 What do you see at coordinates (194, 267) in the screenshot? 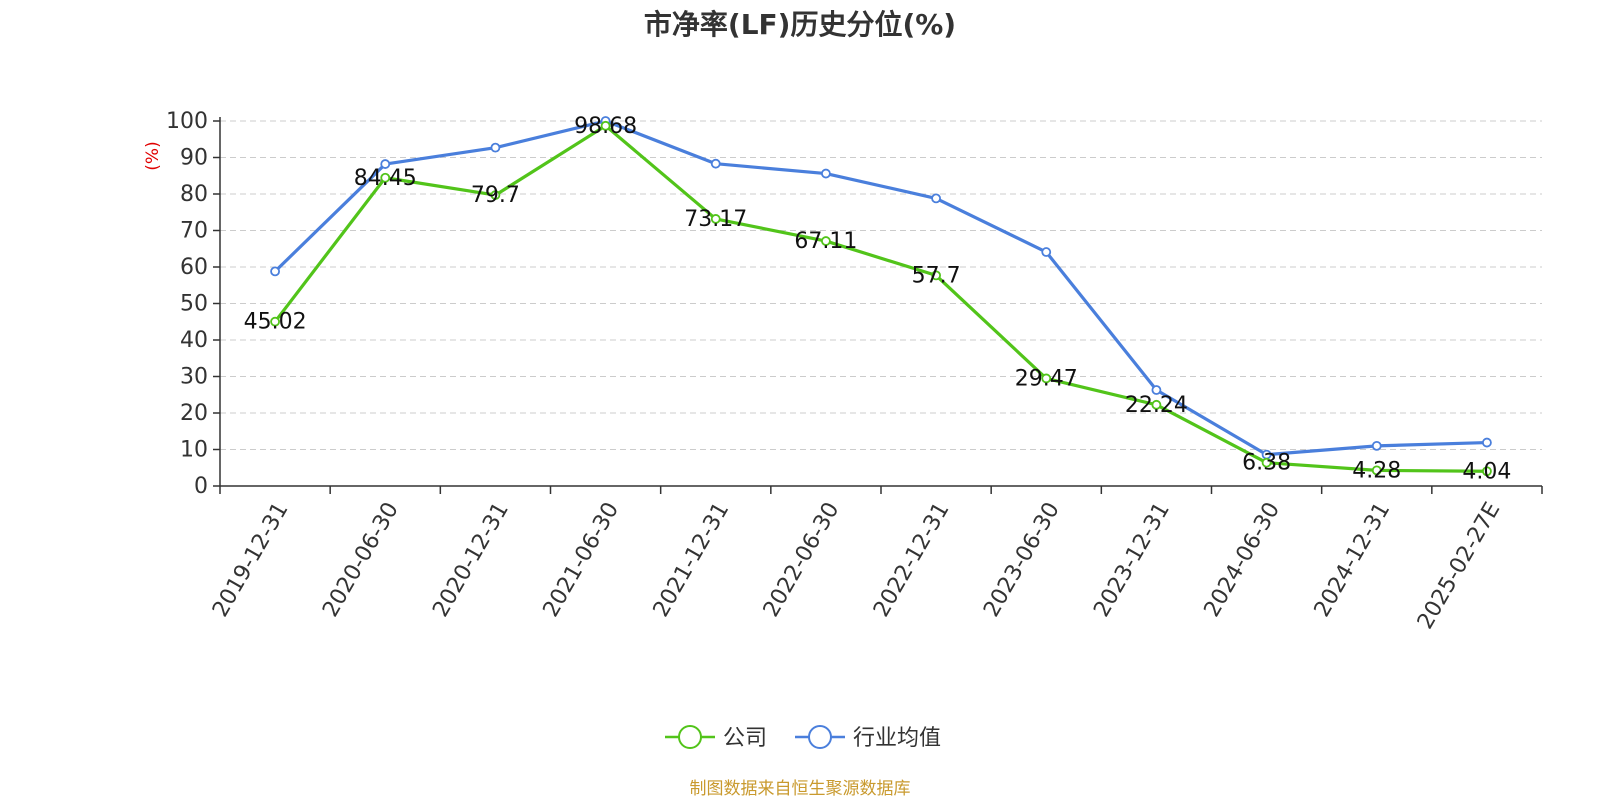
I see `y-tick-label: 60` at bounding box center [194, 267].